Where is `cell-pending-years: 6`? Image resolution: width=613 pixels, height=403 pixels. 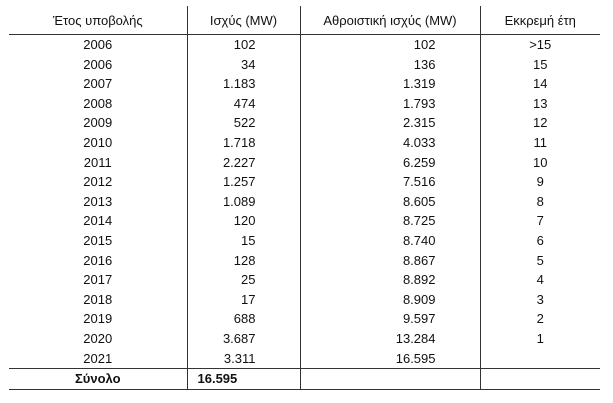
cell-pending-years: 6 is located at coordinates (540, 240).